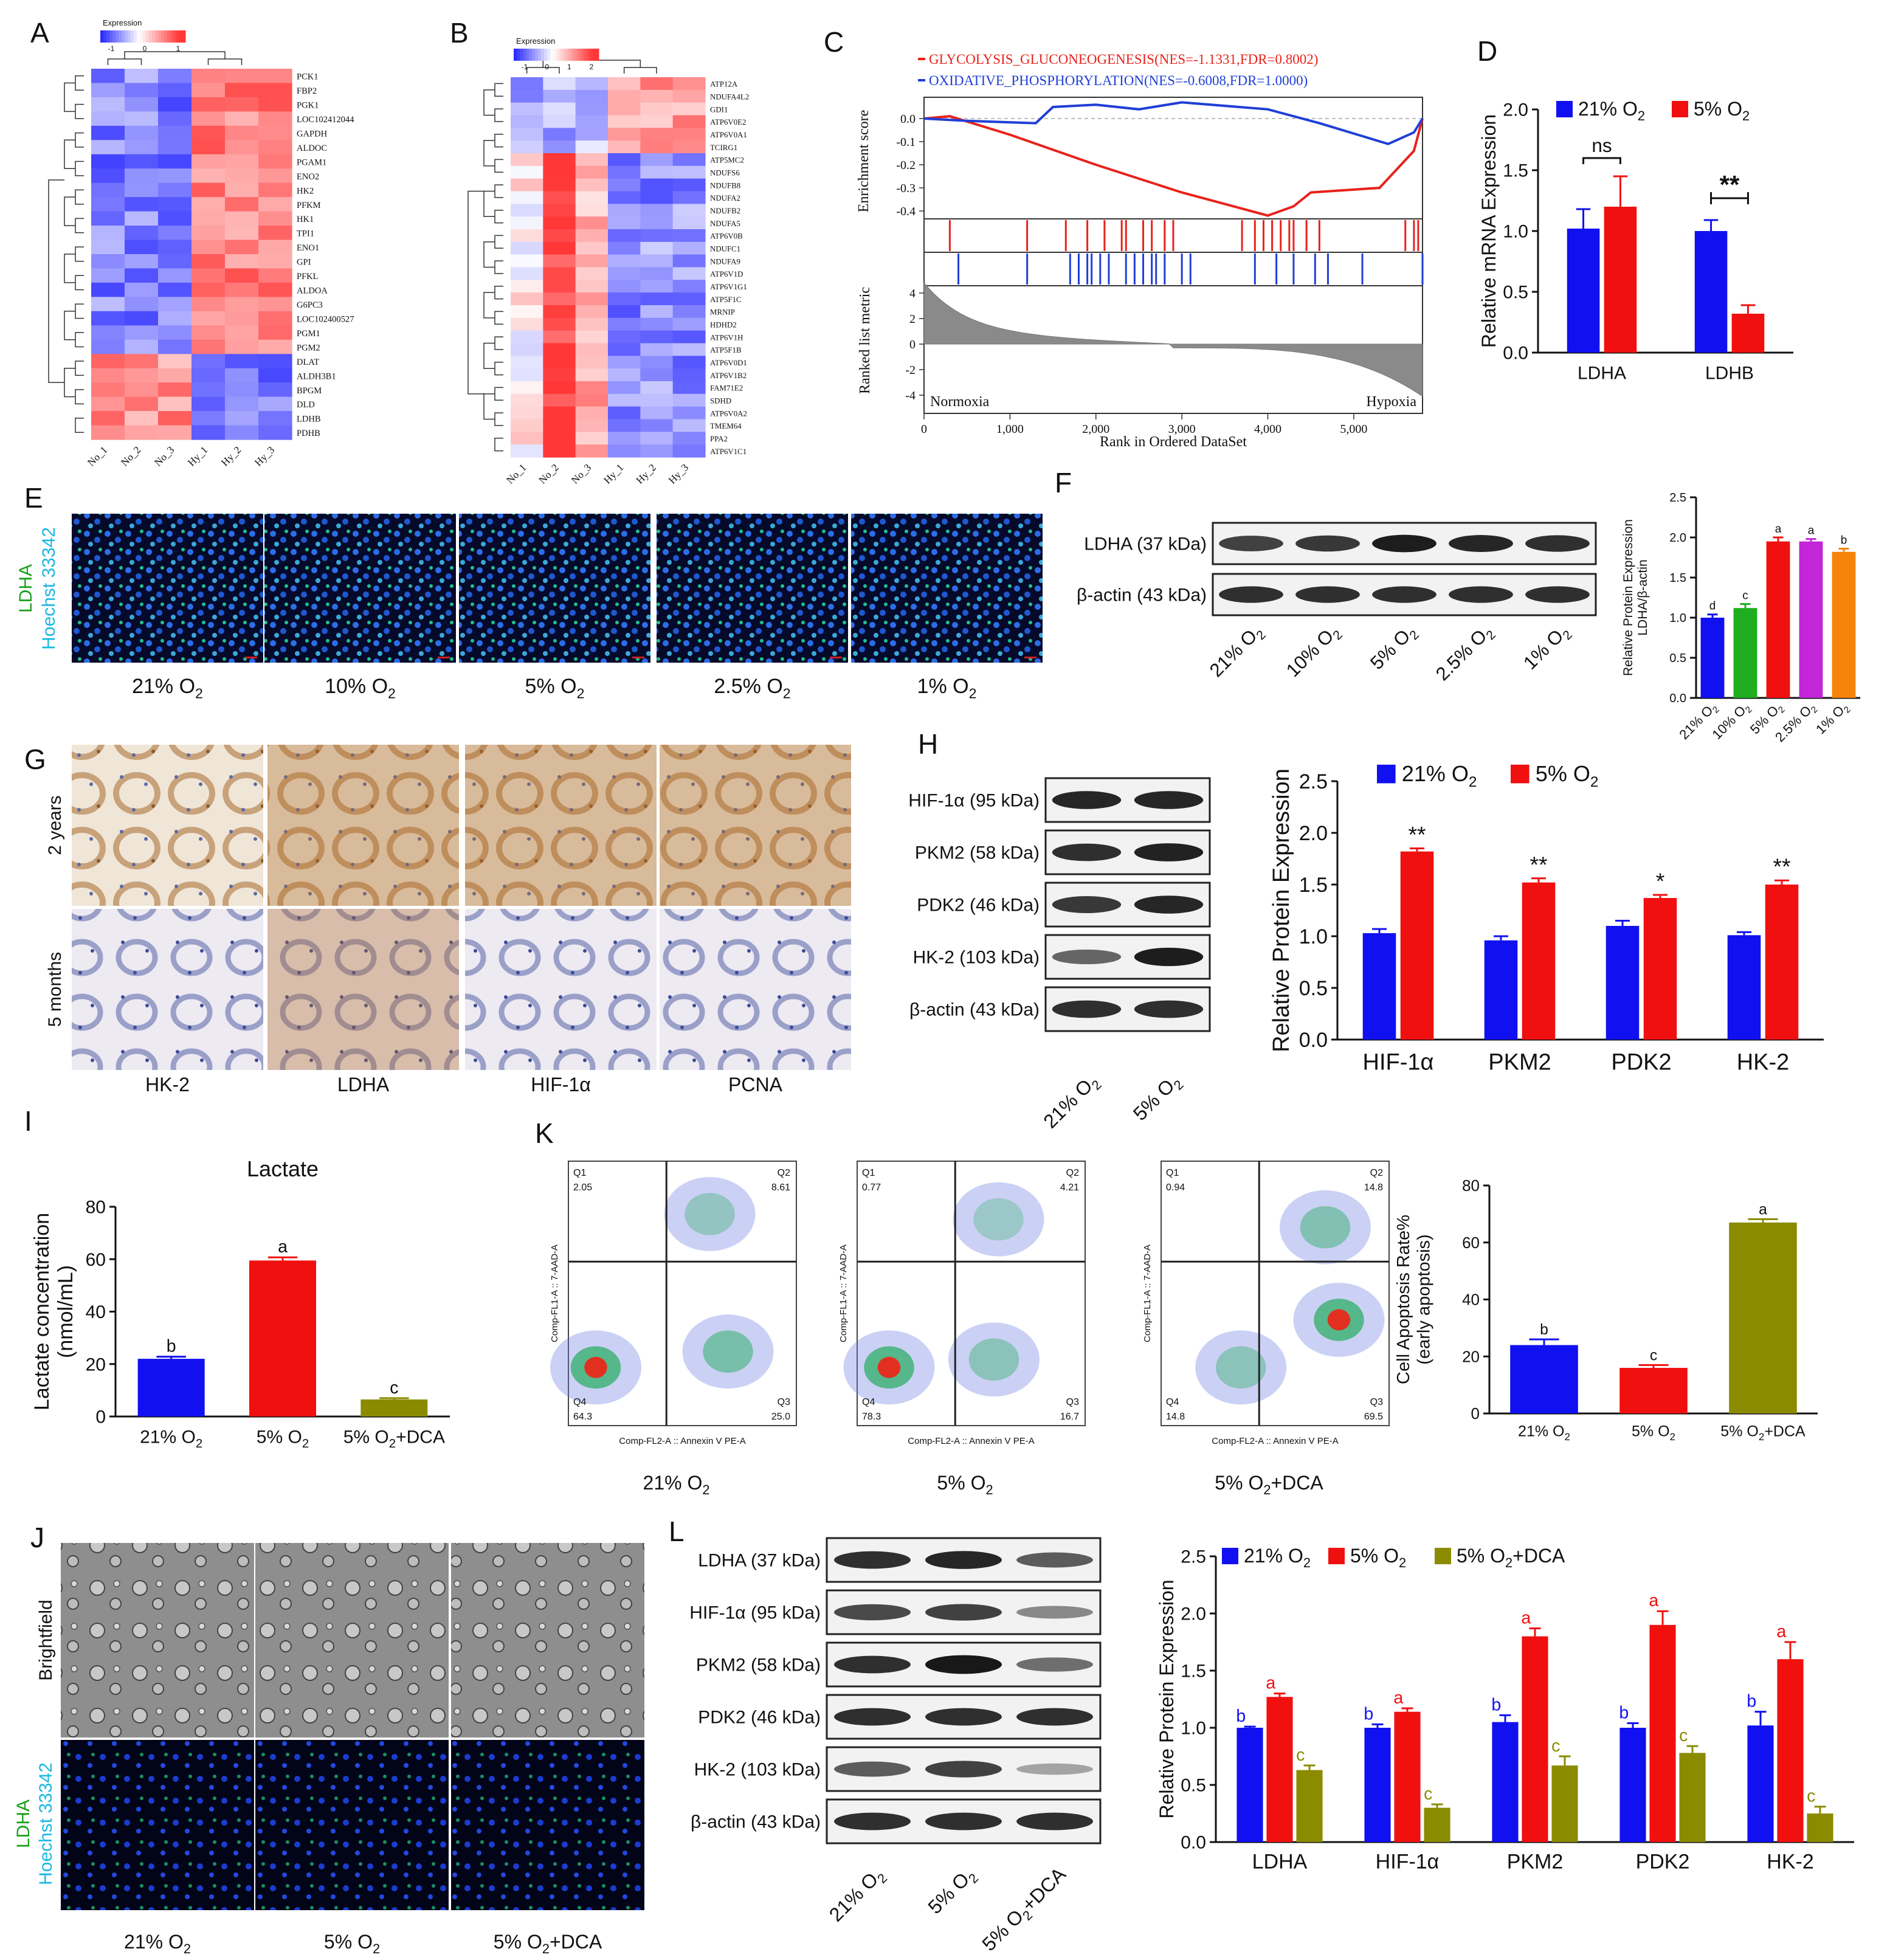  What do you see at coordinates (1173, 166) in the screenshot?
I see `es-curve-glycolysis` at bounding box center [1173, 166].